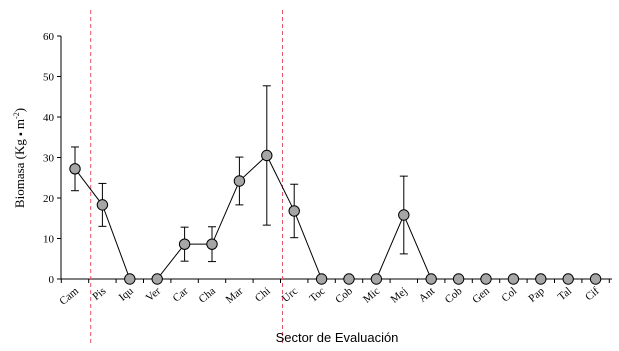 The width and height of the screenshot is (619, 351). What do you see at coordinates (337, 337) in the screenshot?
I see `x-axis-label: Sector de Evaluación` at bounding box center [337, 337].